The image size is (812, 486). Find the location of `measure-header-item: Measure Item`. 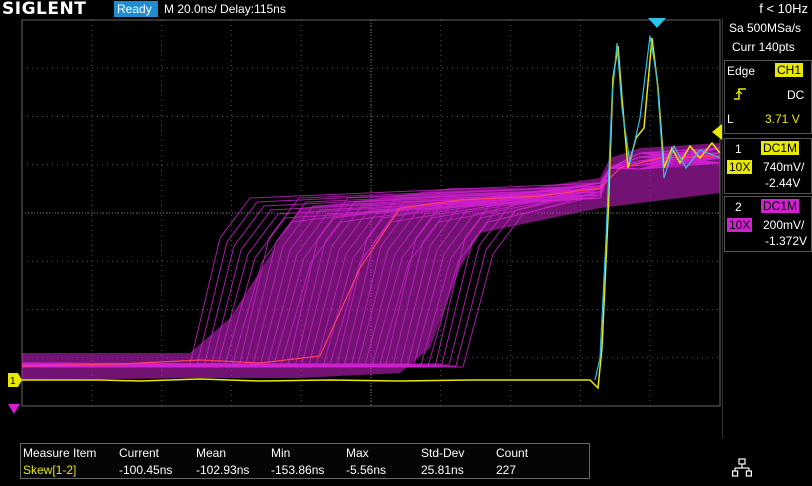

measure-header-item: Measure Item is located at coordinates (59, 453).